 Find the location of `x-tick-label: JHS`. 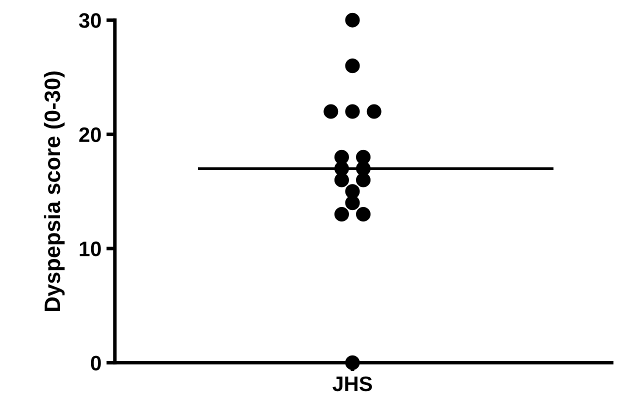

x-tick-label: JHS is located at coordinates (352, 384).